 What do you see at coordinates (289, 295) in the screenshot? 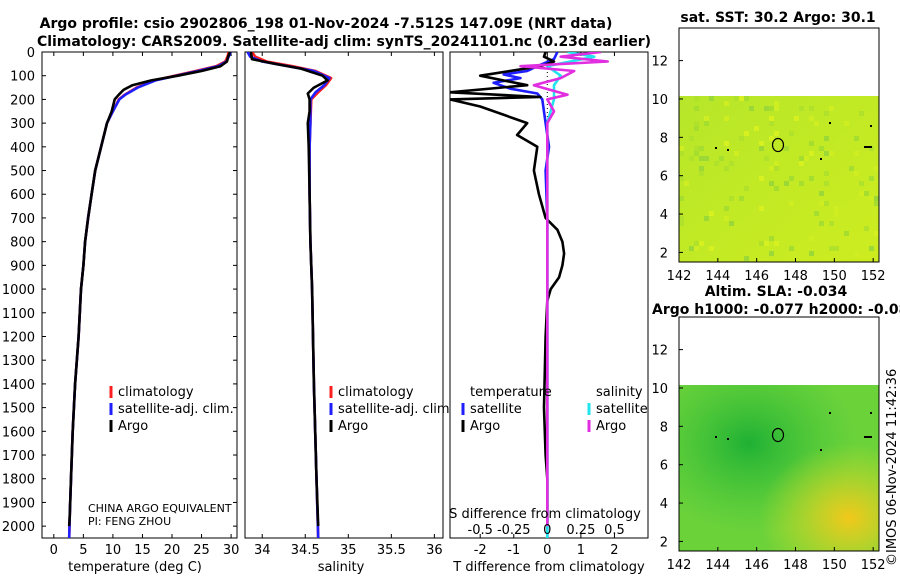
I see `salinity-lines` at bounding box center [289, 295].